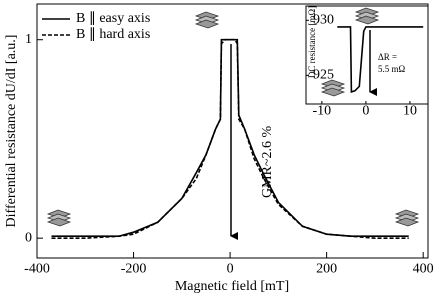  I want to click on x-tick-label: -200, so click(134, 268).